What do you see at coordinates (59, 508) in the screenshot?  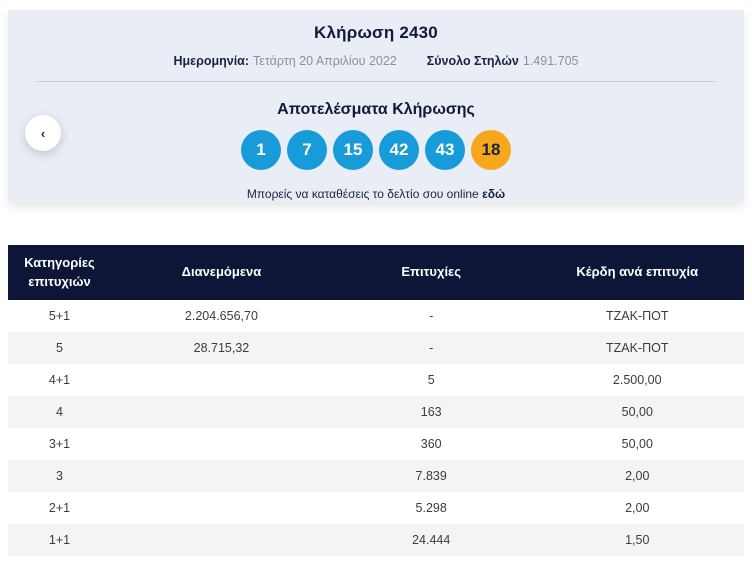 I see `cell-category: 2+1` at bounding box center [59, 508].